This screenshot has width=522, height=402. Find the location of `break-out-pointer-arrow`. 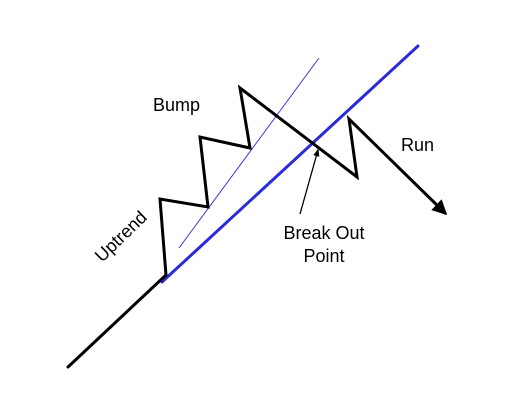

break-out-pointer-arrow is located at coordinates (309, 181).